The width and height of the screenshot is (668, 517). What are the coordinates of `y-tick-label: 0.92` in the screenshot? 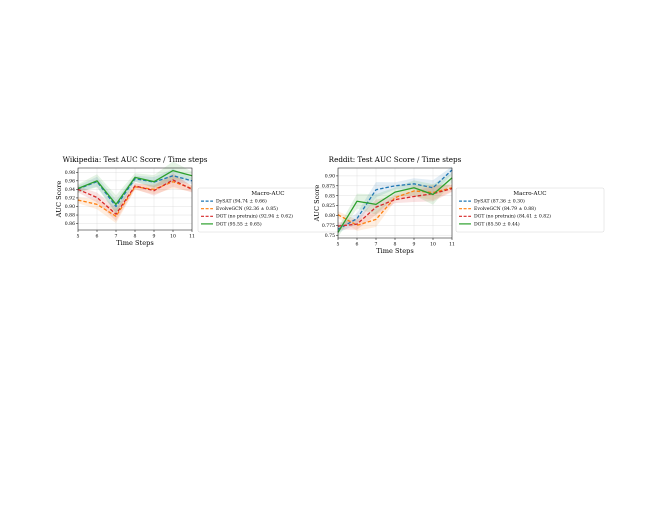 It's located at (70, 199).